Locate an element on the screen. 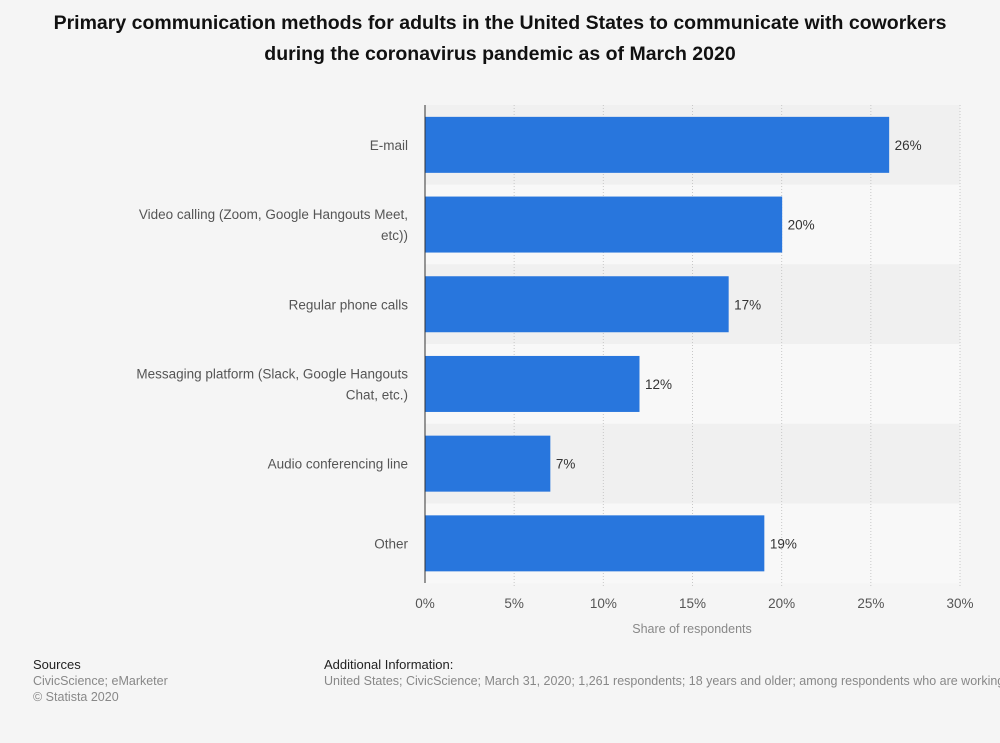  copyright-line: © Statista 2020 is located at coordinates (76, 697).